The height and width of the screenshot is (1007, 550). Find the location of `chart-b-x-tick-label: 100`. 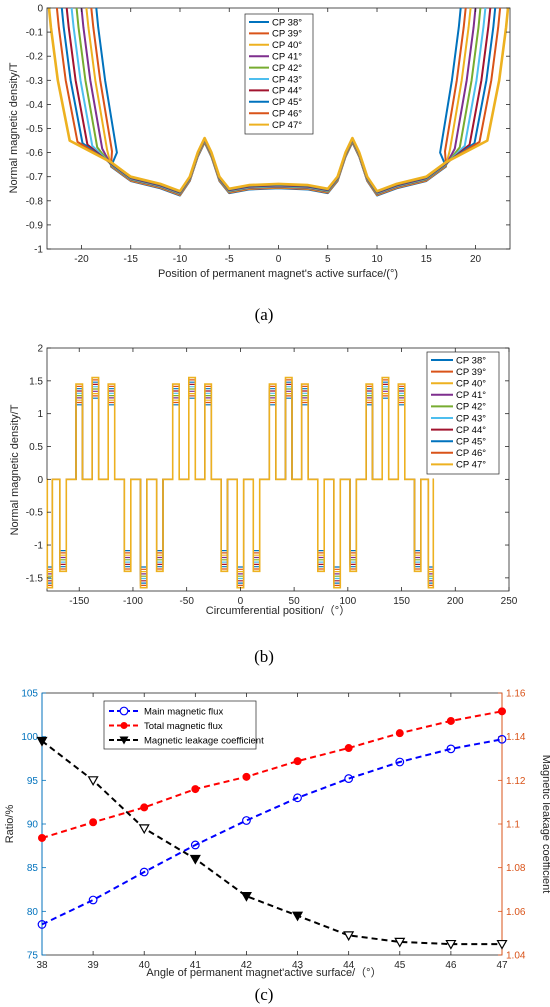

chart-b-x-tick-label: 100 is located at coordinates (347, 601).